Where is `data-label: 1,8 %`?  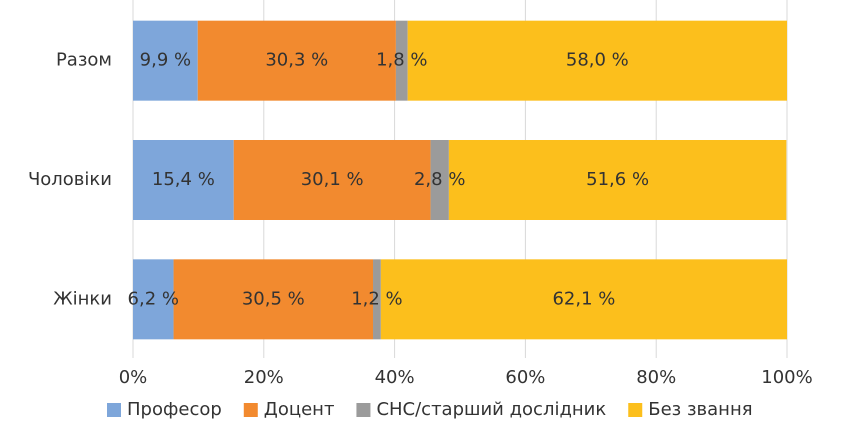
data-label: 1,8 % is located at coordinates (401, 60).